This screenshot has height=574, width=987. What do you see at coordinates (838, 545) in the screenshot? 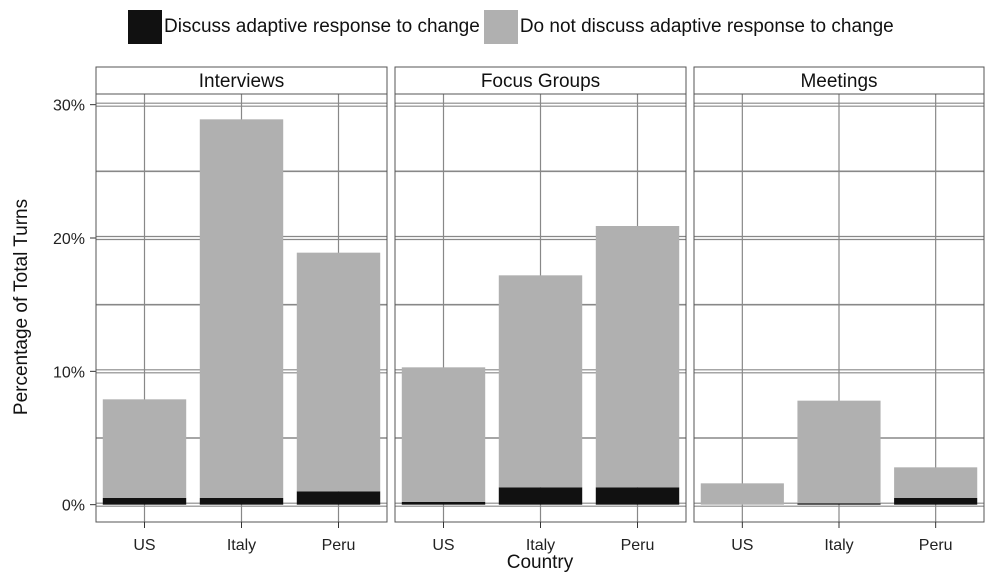
I see `x-tick-label-meetings-italy: Italy` at bounding box center [838, 545].